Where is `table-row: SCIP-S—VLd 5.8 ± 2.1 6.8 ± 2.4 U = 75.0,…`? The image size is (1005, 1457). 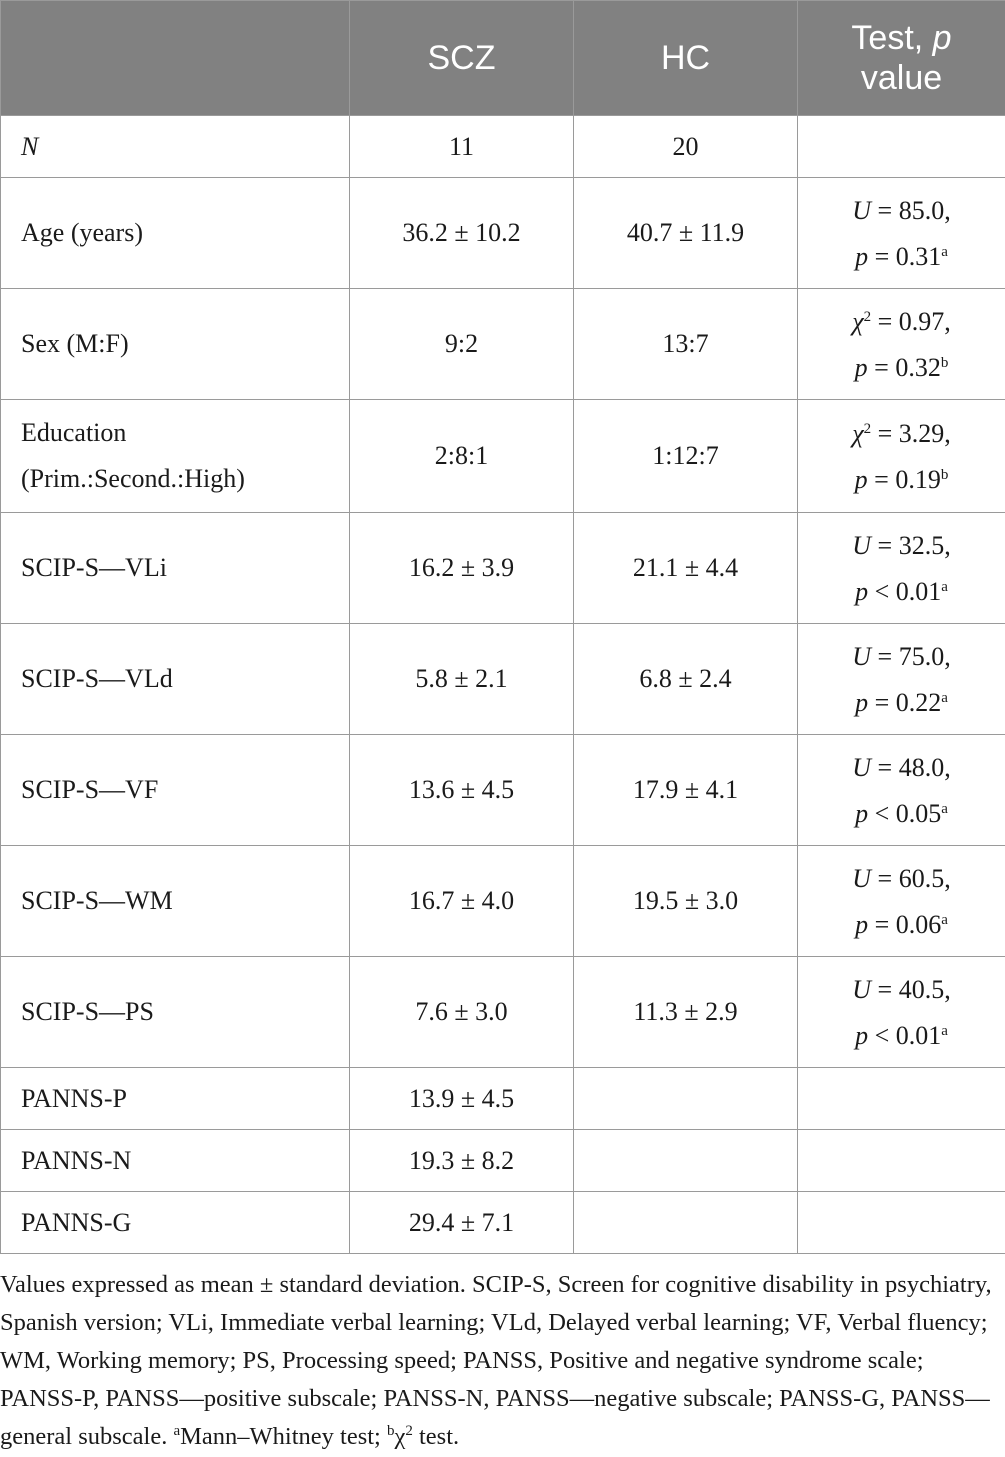
table-row: SCIP-S—VLd 5.8 ± 2.1 6.8 ± 2.4 U = 75.0,… is located at coordinates (502, 679).